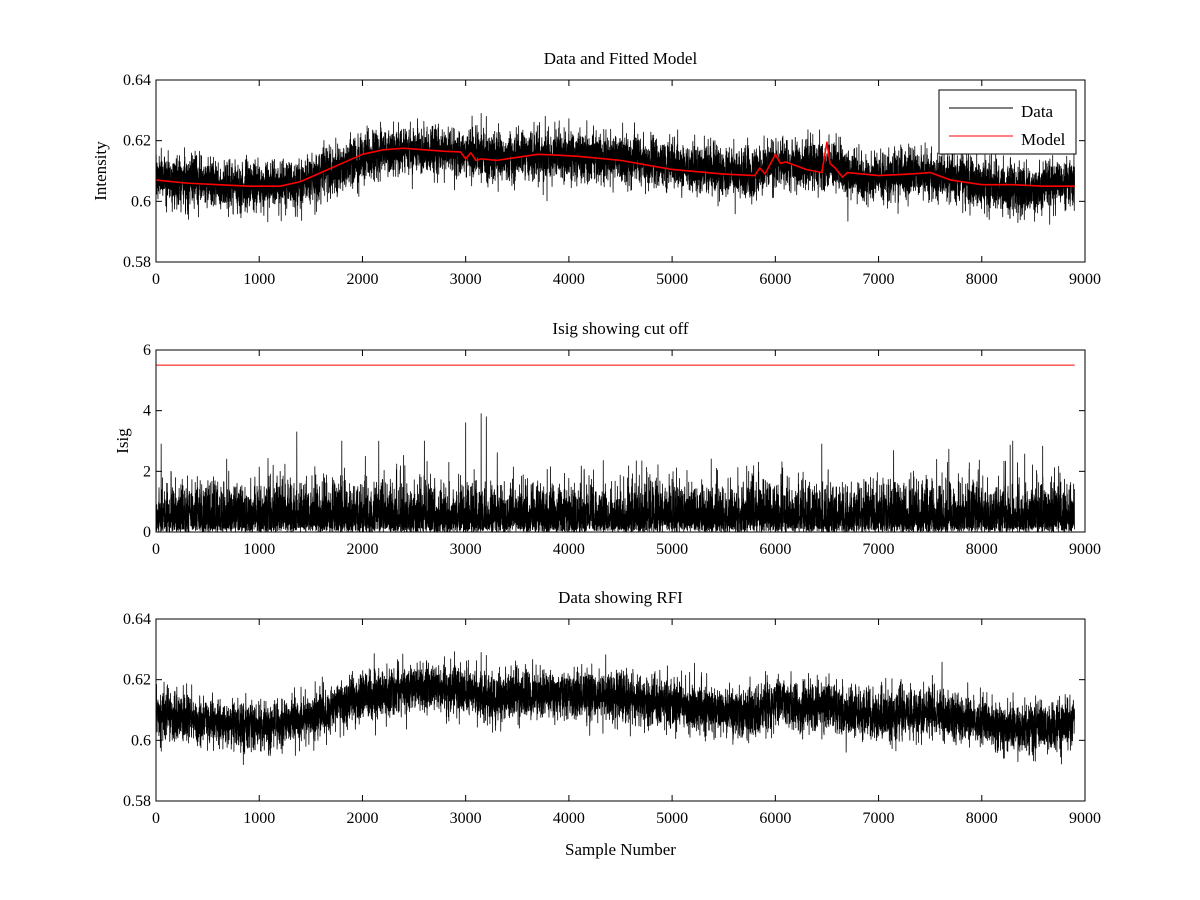  Describe the element at coordinates (147, 350) in the screenshot. I see `y-tick-label: 6` at that location.